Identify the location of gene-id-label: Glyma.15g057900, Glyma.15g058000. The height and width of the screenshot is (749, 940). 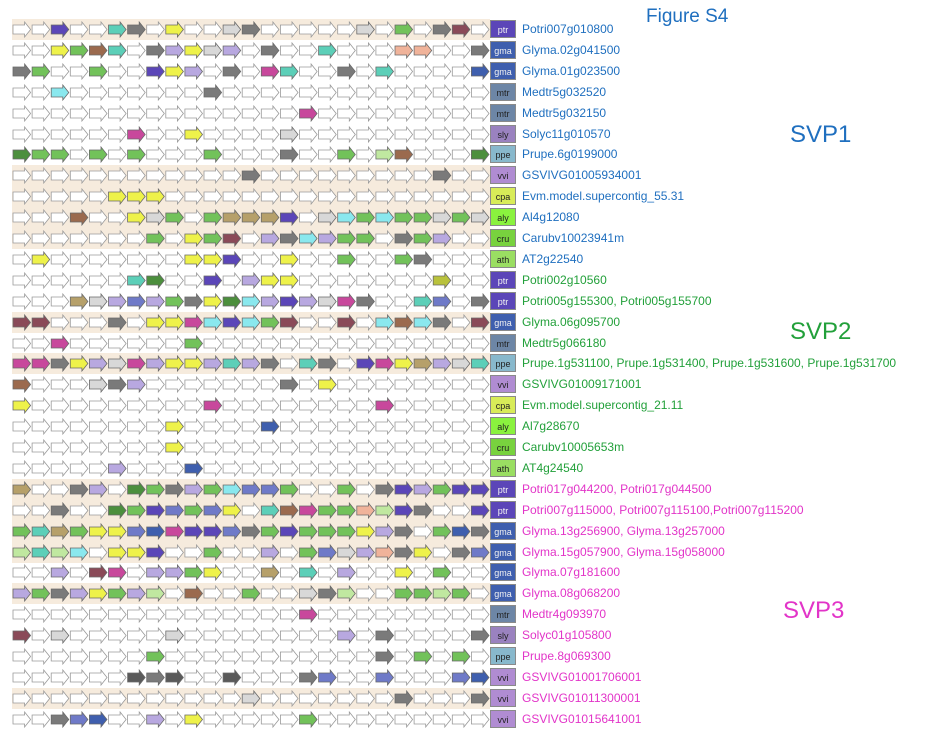
(623, 551).